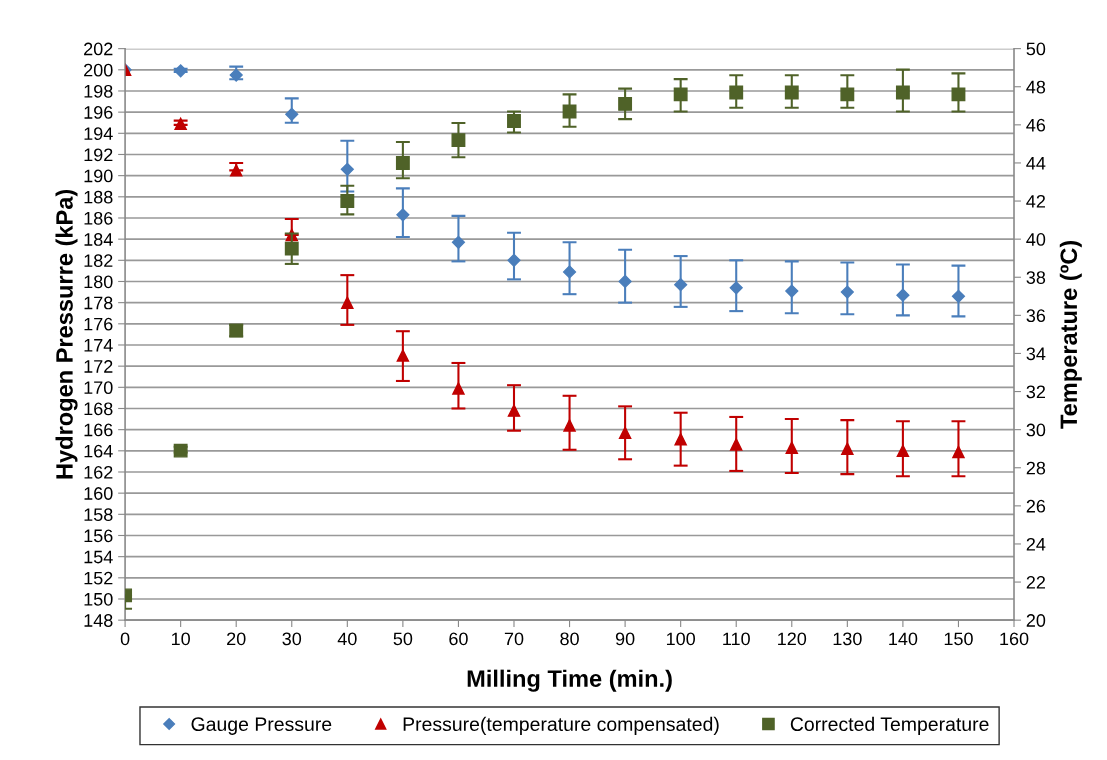 The width and height of the screenshot is (1107, 760). What do you see at coordinates (1035, 392) in the screenshot?
I see `y2-tick-label: 32` at bounding box center [1035, 392].